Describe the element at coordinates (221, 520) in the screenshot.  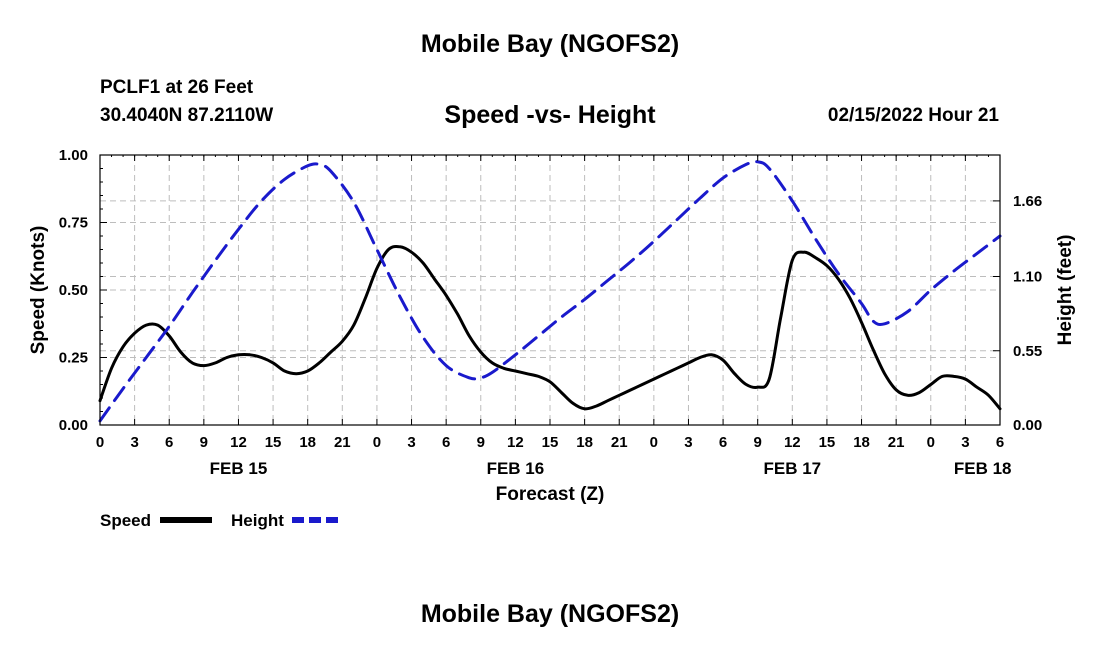
I see `legend: Speed Height` at that location.